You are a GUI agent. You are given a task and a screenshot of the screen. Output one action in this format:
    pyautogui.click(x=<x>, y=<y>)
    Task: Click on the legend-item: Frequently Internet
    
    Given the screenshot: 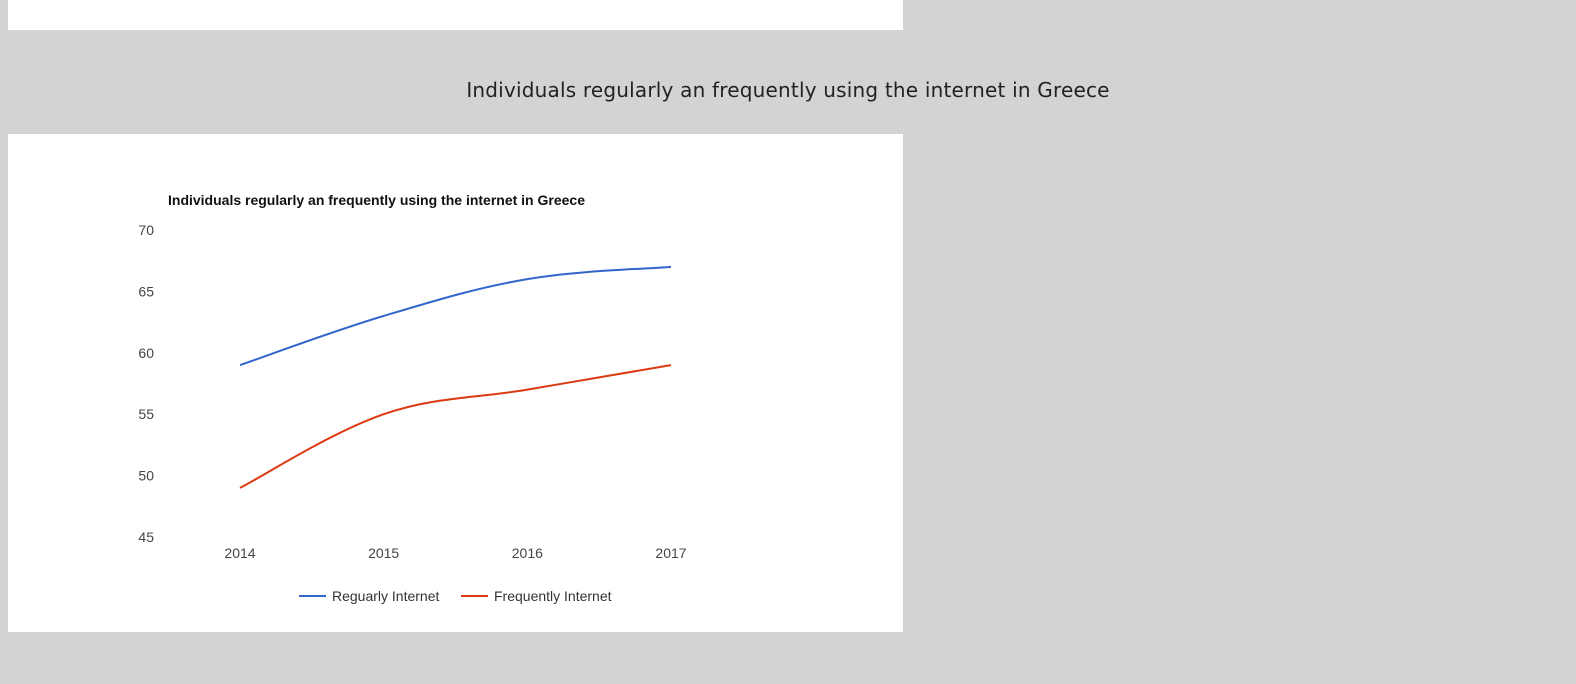 What is the action you would take?
    pyautogui.click(x=536, y=596)
    